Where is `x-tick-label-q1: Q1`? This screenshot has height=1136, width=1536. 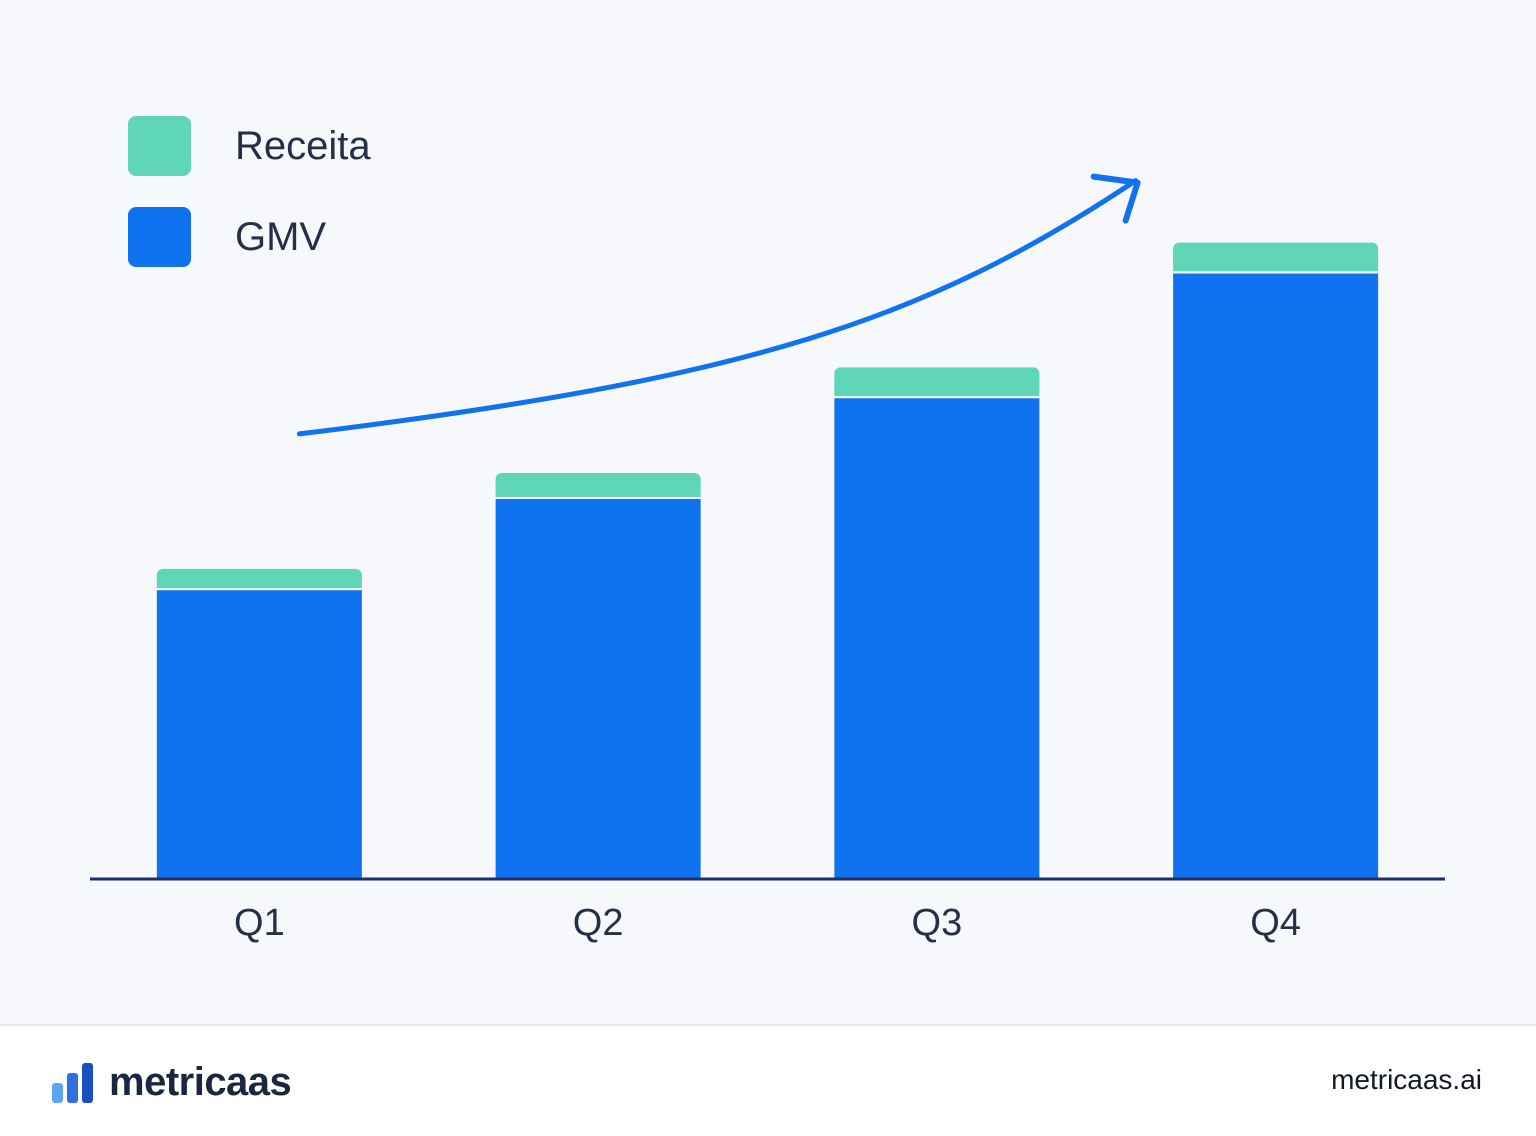
x-tick-label-q1: Q1 is located at coordinates (259, 923).